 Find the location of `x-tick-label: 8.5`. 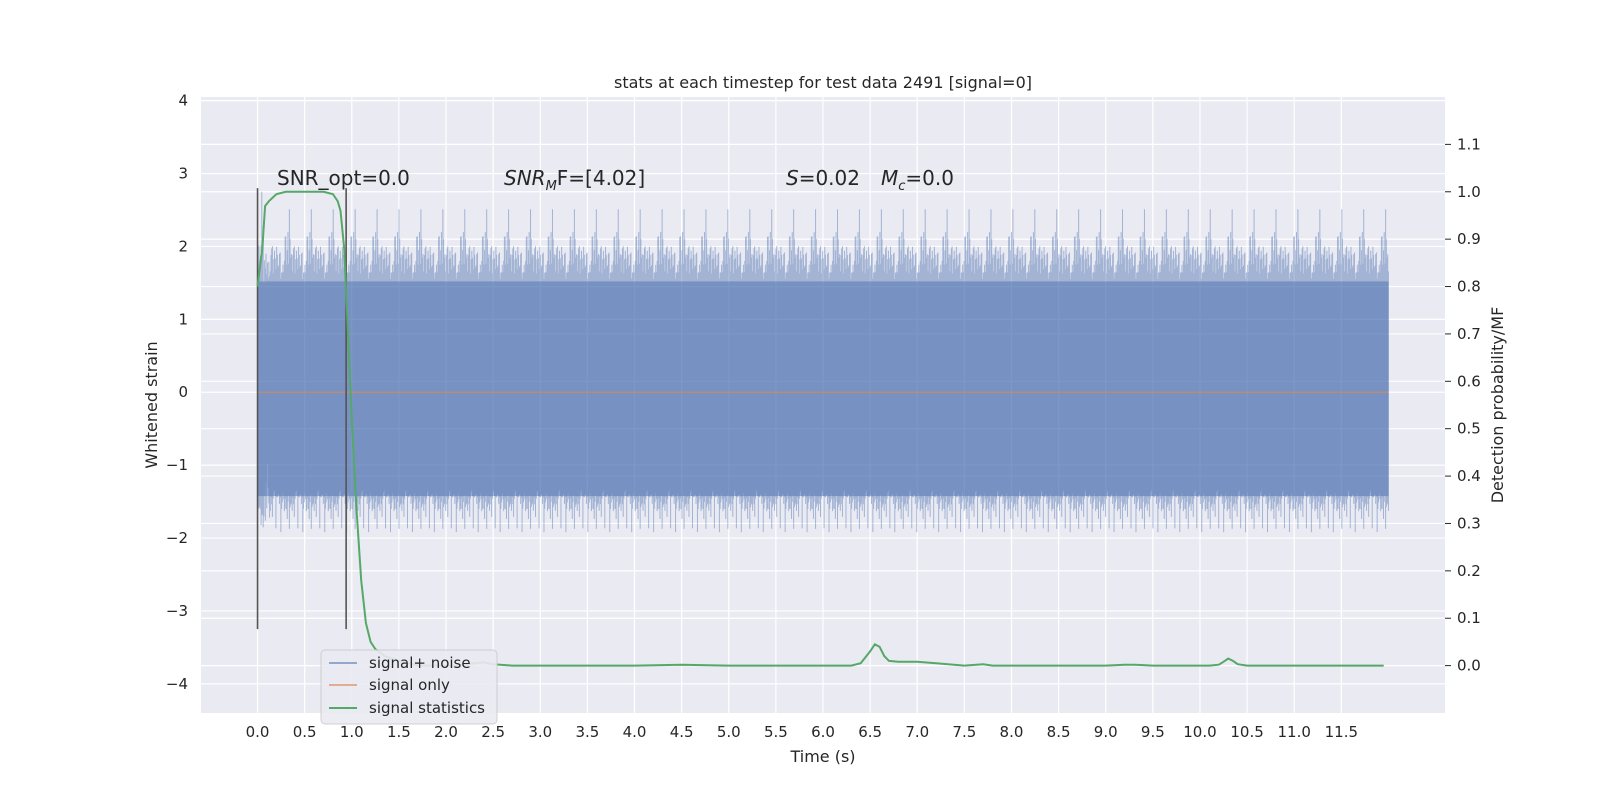

x-tick-label: 8.5 is located at coordinates (1059, 732).